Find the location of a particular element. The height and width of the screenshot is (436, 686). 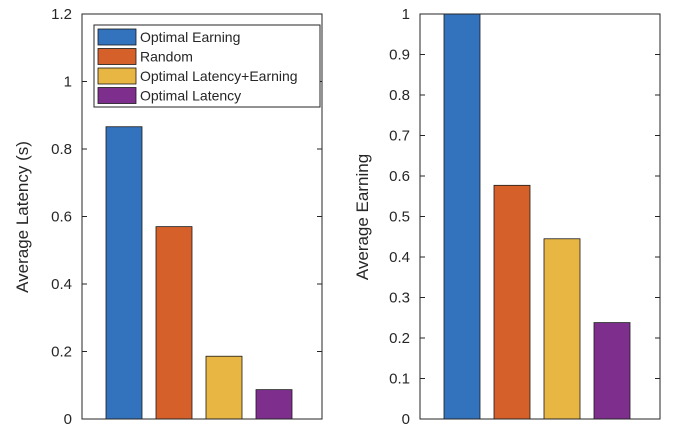

legend-label: Optimal Latency is located at coordinates (190, 96).